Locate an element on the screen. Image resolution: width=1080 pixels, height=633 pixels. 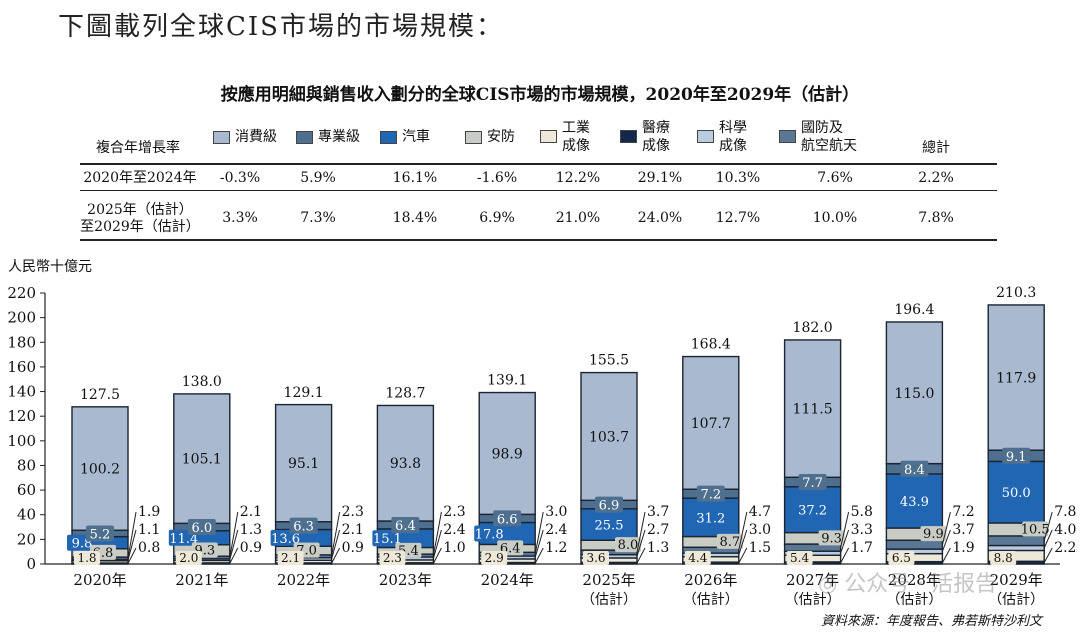
data-label-professional: 6.4 is located at coordinates (405, 526).